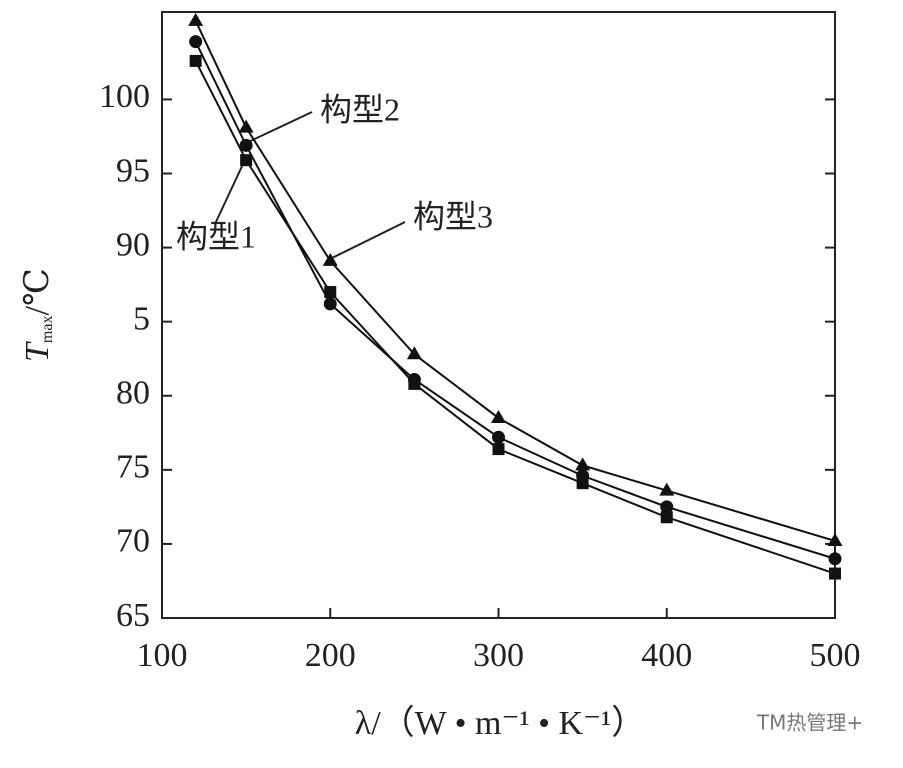 The width and height of the screenshot is (903, 768). Describe the element at coordinates (809, 723) in the screenshot. I see `watermark: TM热管理+` at that location.